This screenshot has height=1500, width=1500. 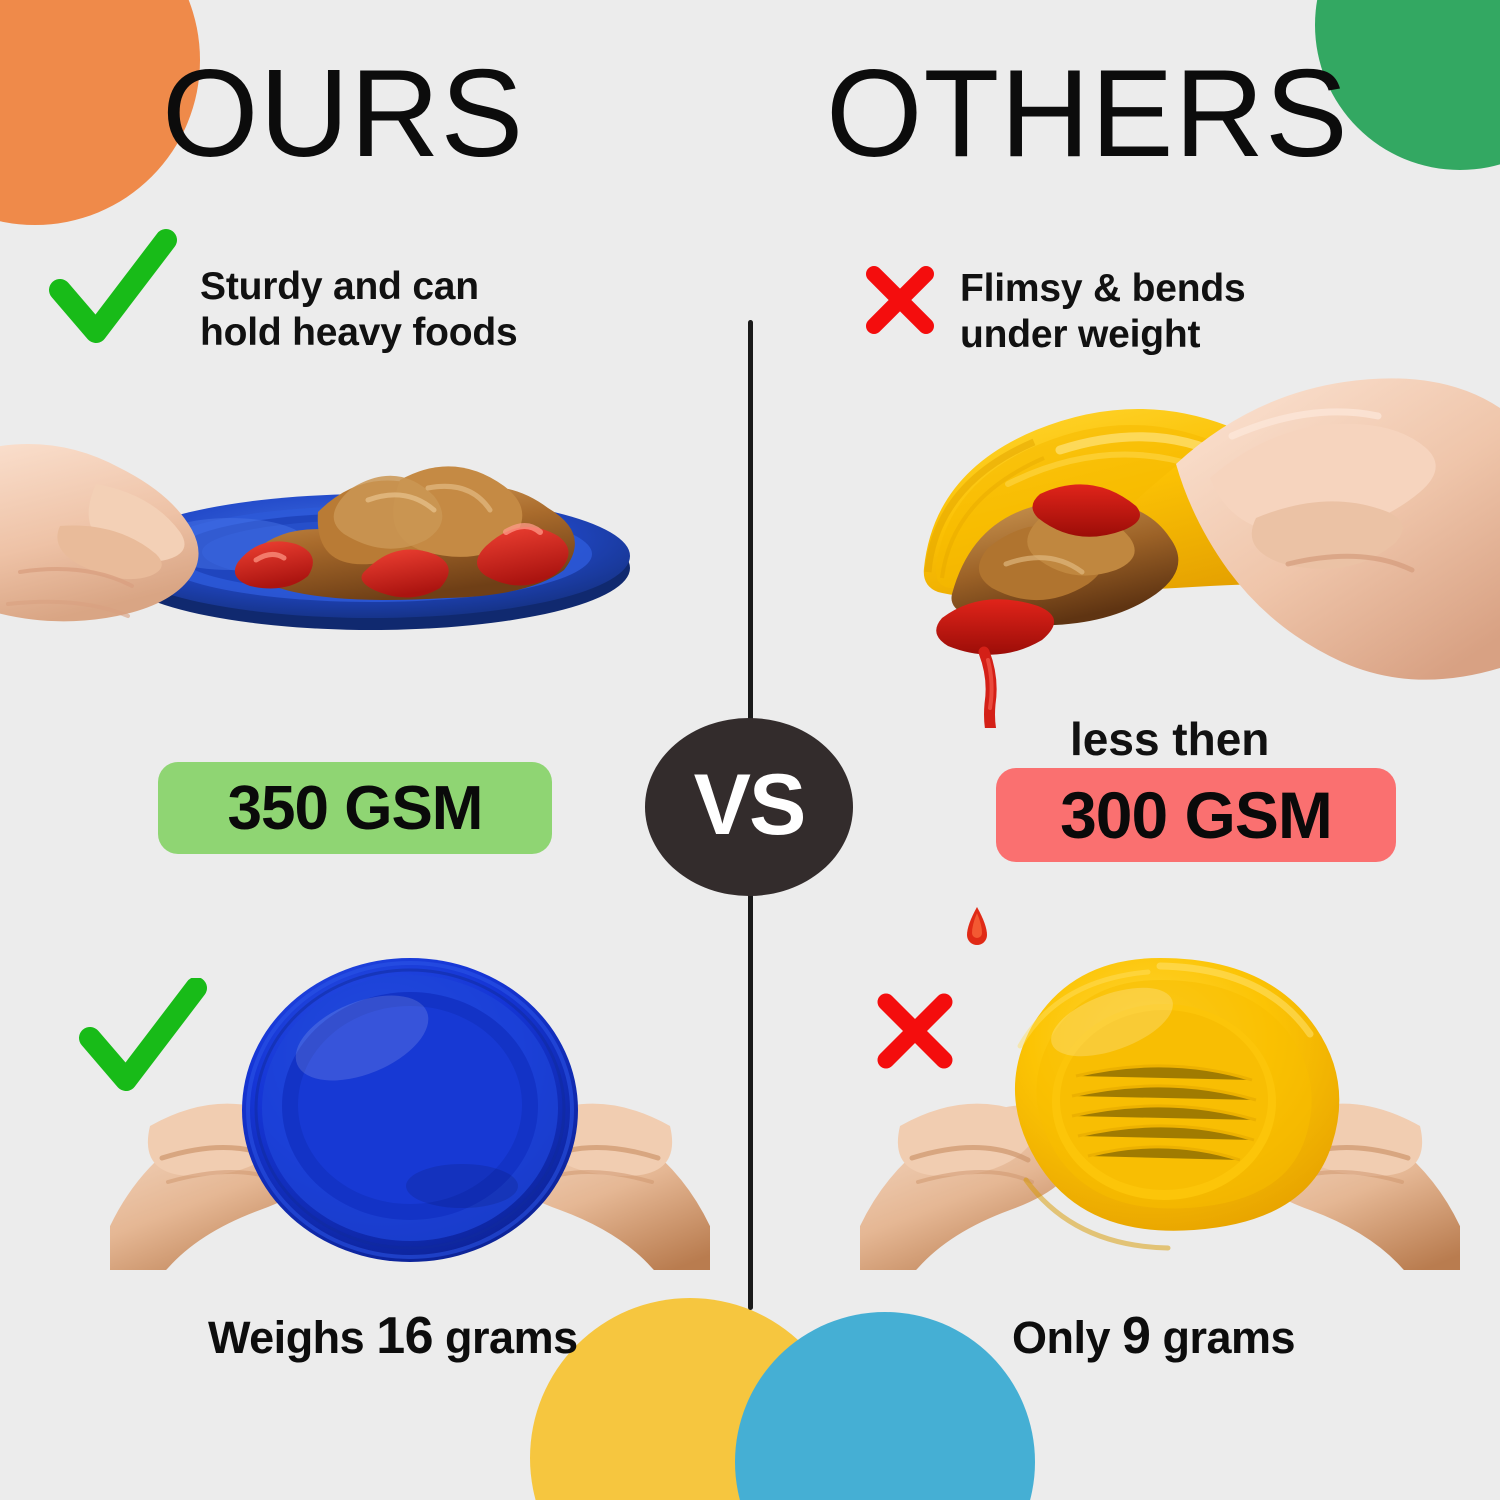 I want to click on heading-others: OTHERS, so click(x=1087, y=114).